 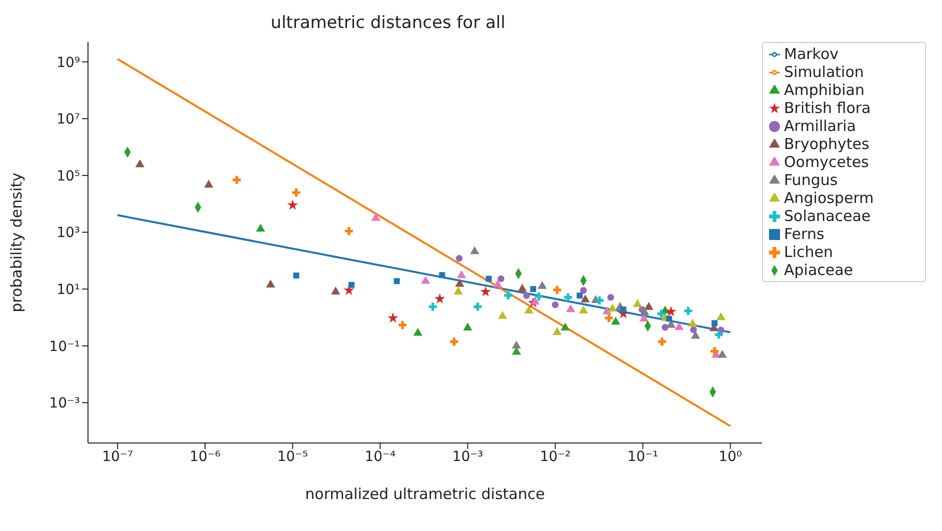 I want to click on y-tick-label: 10⁹, so click(x=68, y=62).